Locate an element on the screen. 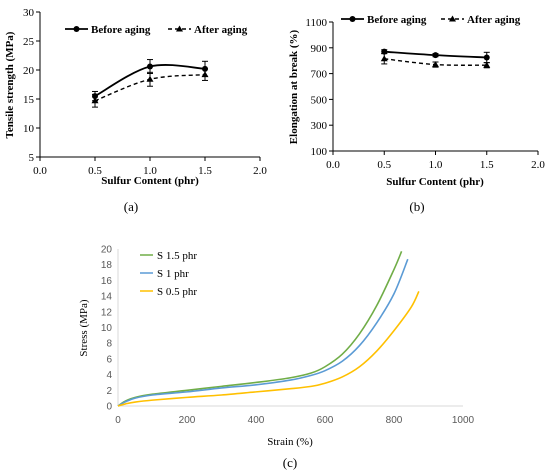 Image resolution: width=550 pixels, height=476 pixels. chart-b-legend-after-label: After aging is located at coordinates (494, 20).